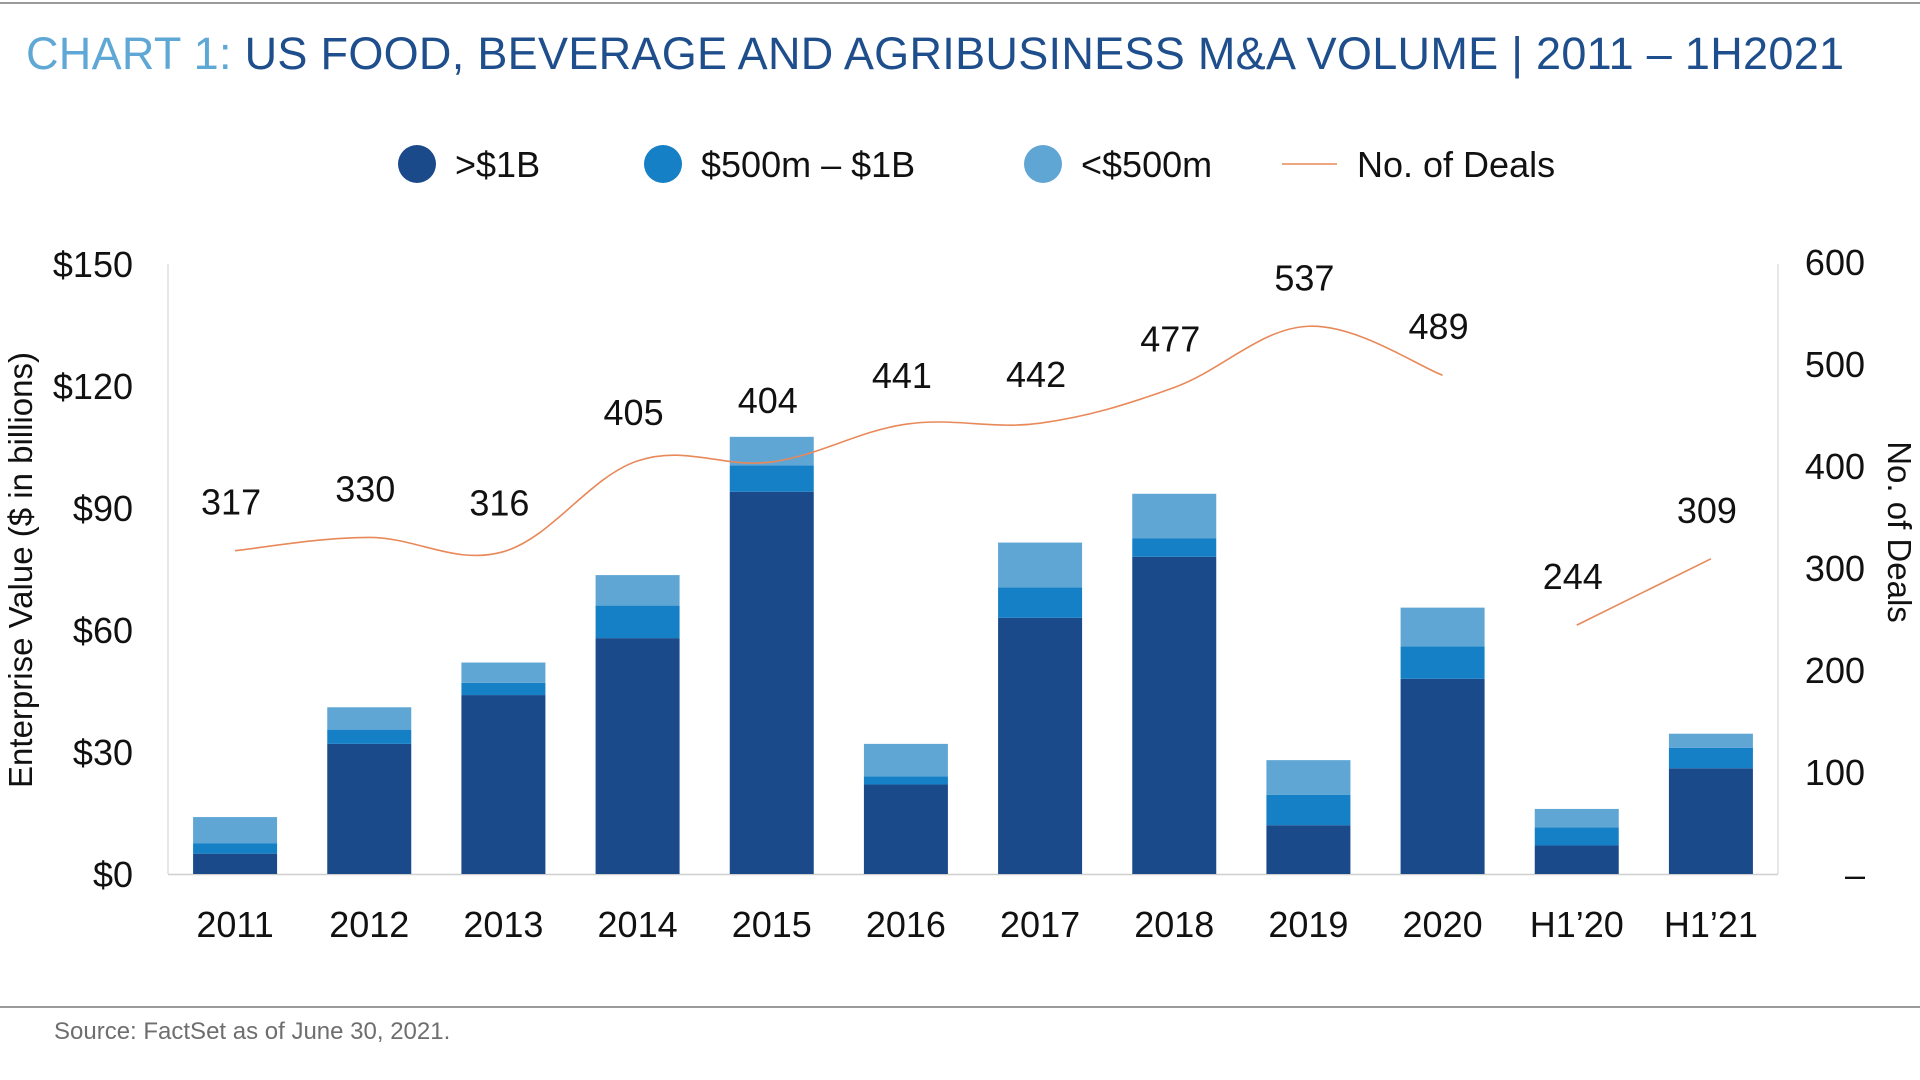  What do you see at coordinates (960, 1007) in the screenshot?
I see `bottom-rule` at bounding box center [960, 1007].